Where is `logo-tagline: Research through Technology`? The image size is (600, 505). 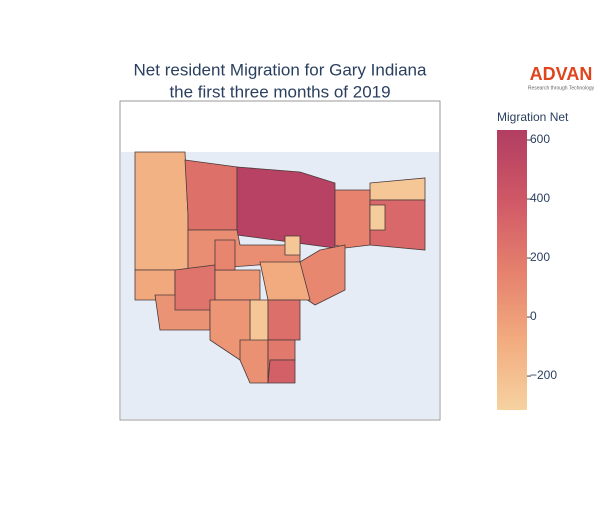
logo-tagline: Research through Technology is located at coordinates (561, 88).